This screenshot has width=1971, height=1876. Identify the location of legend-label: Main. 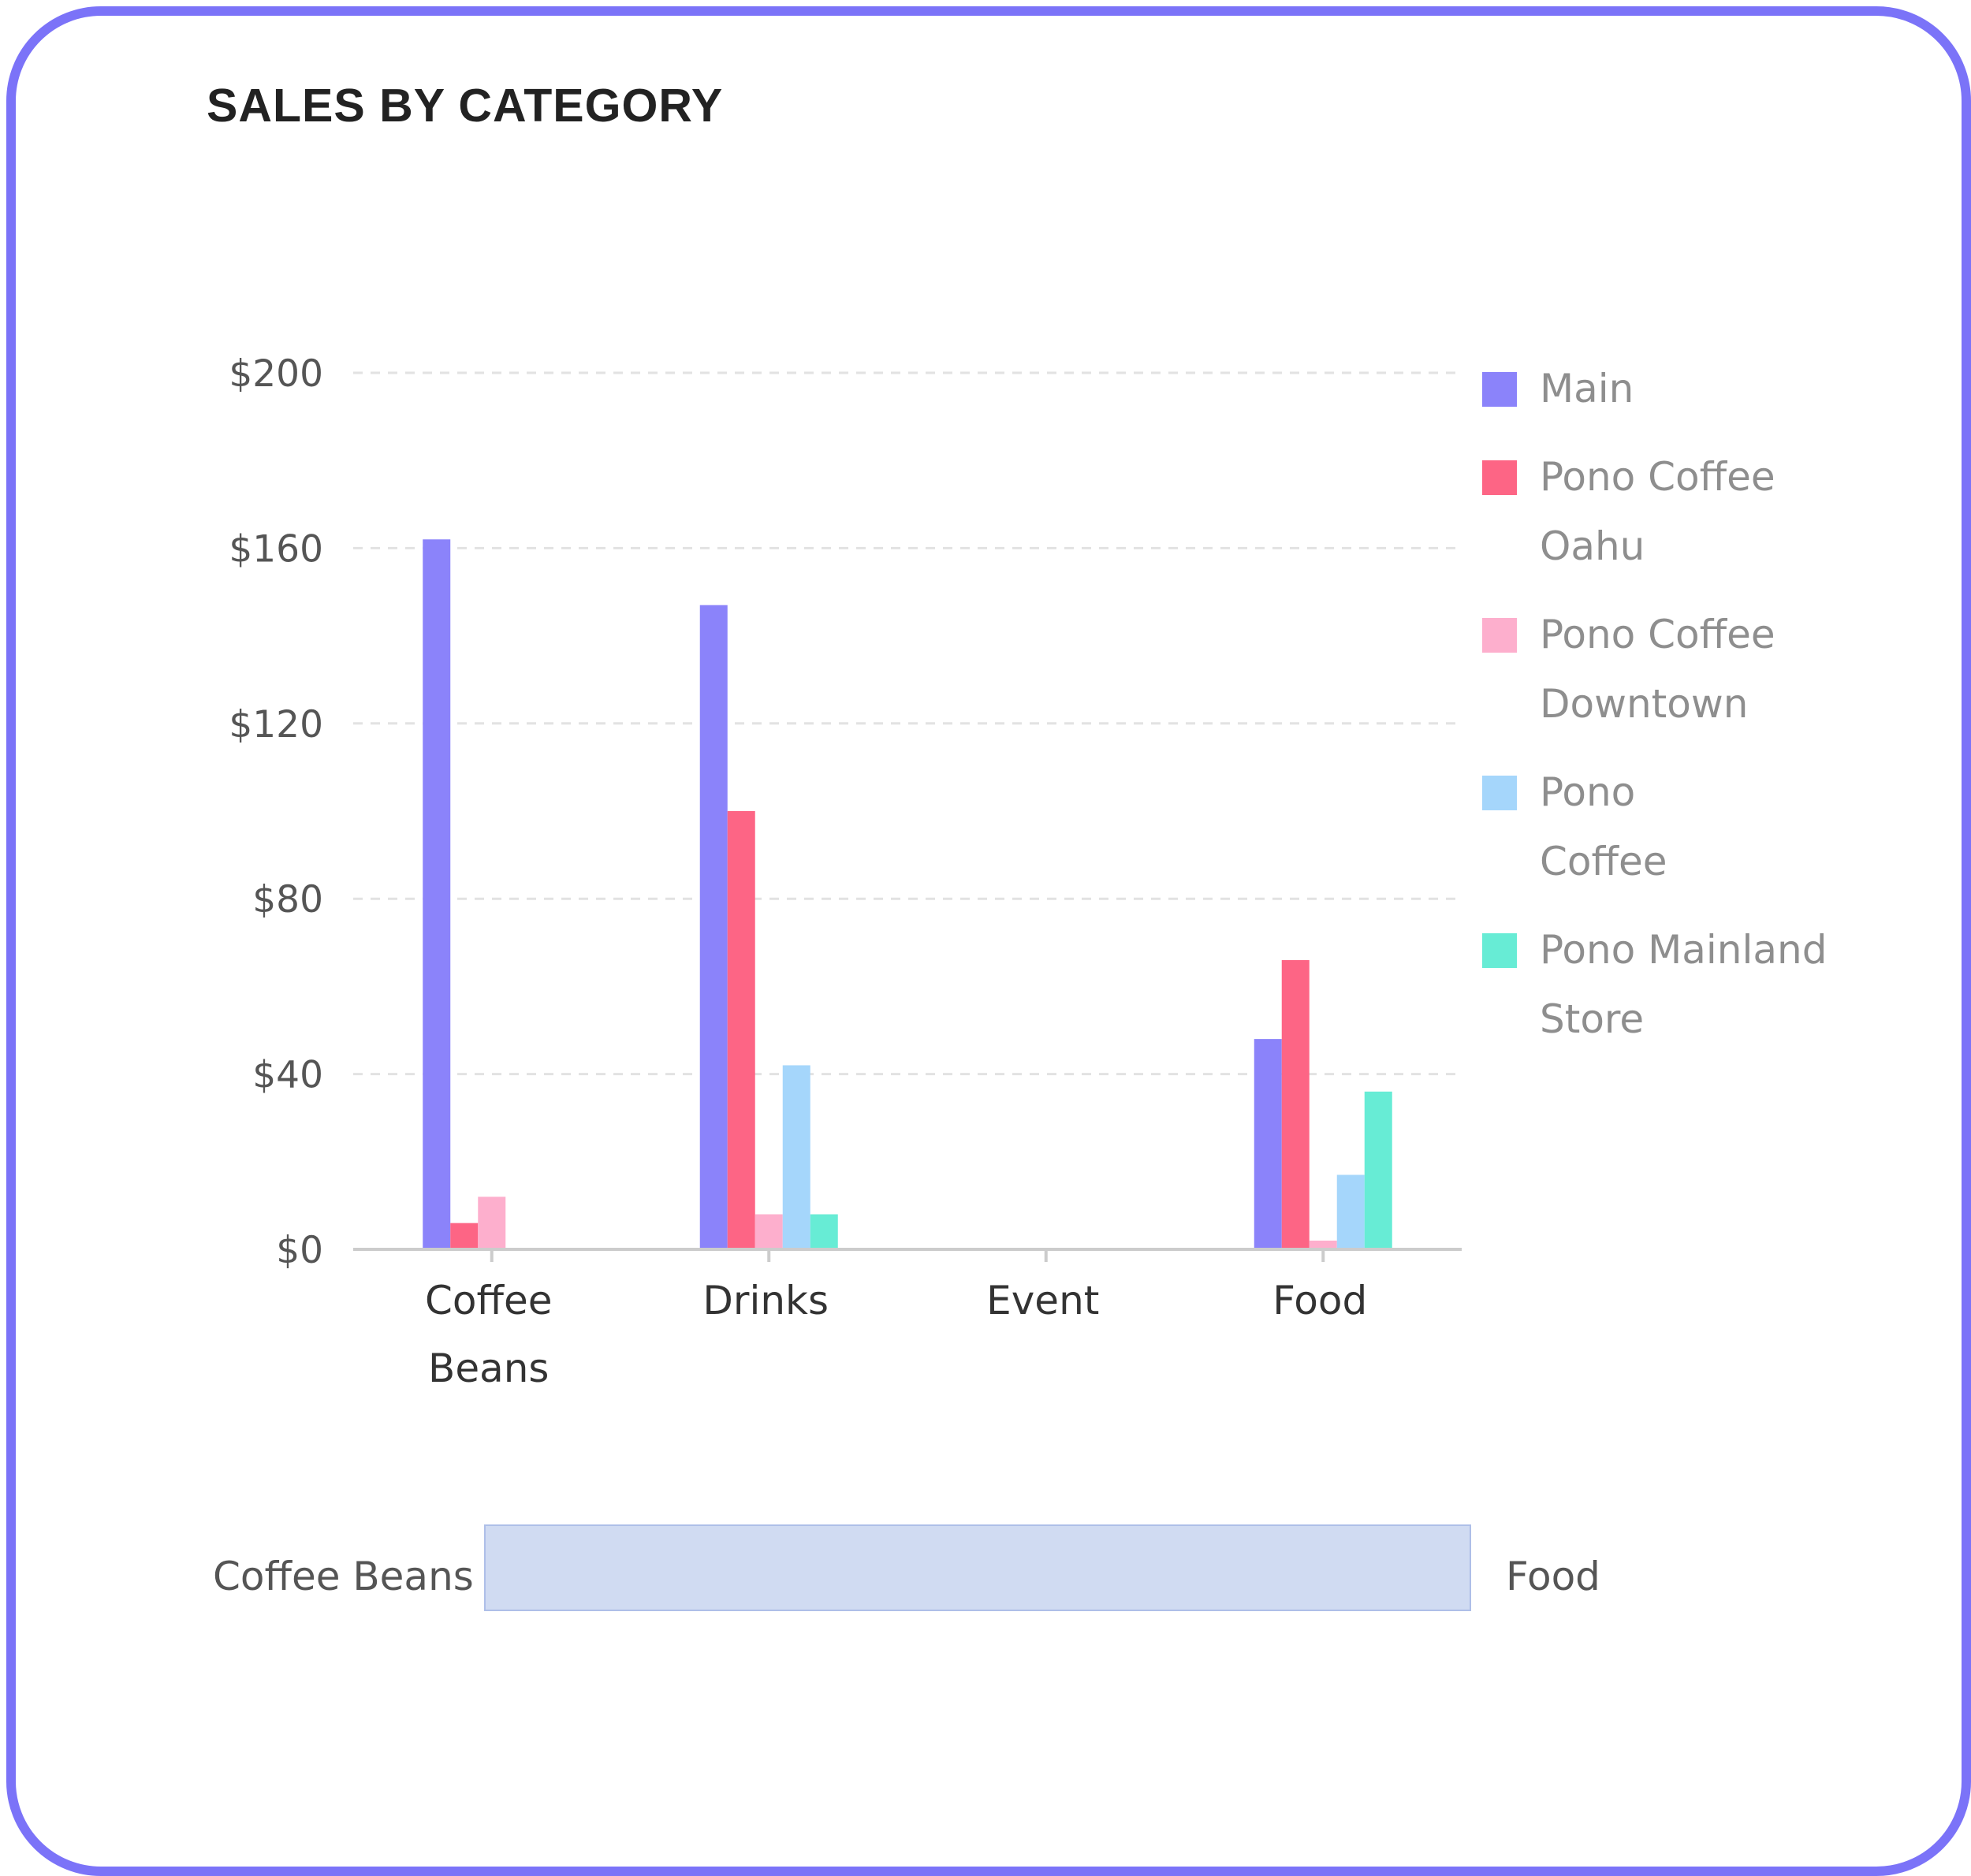
(1587, 389).